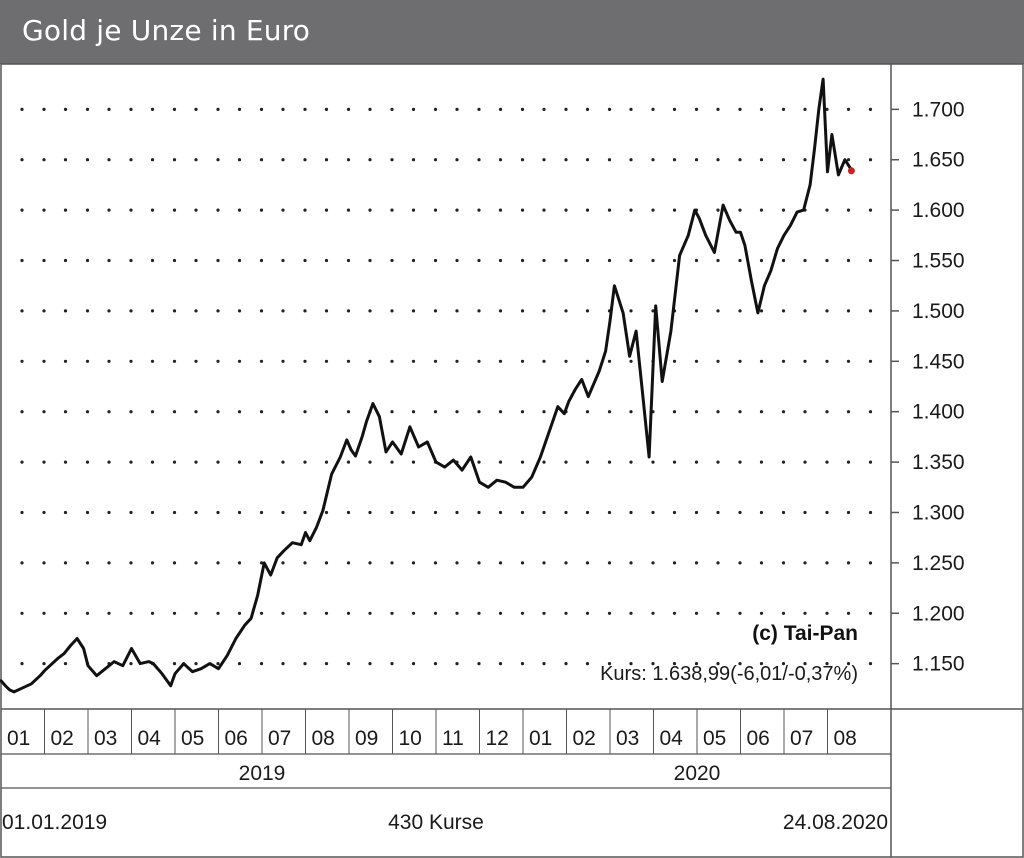  I want to click on y-tick-label: 1.350, so click(938, 462).